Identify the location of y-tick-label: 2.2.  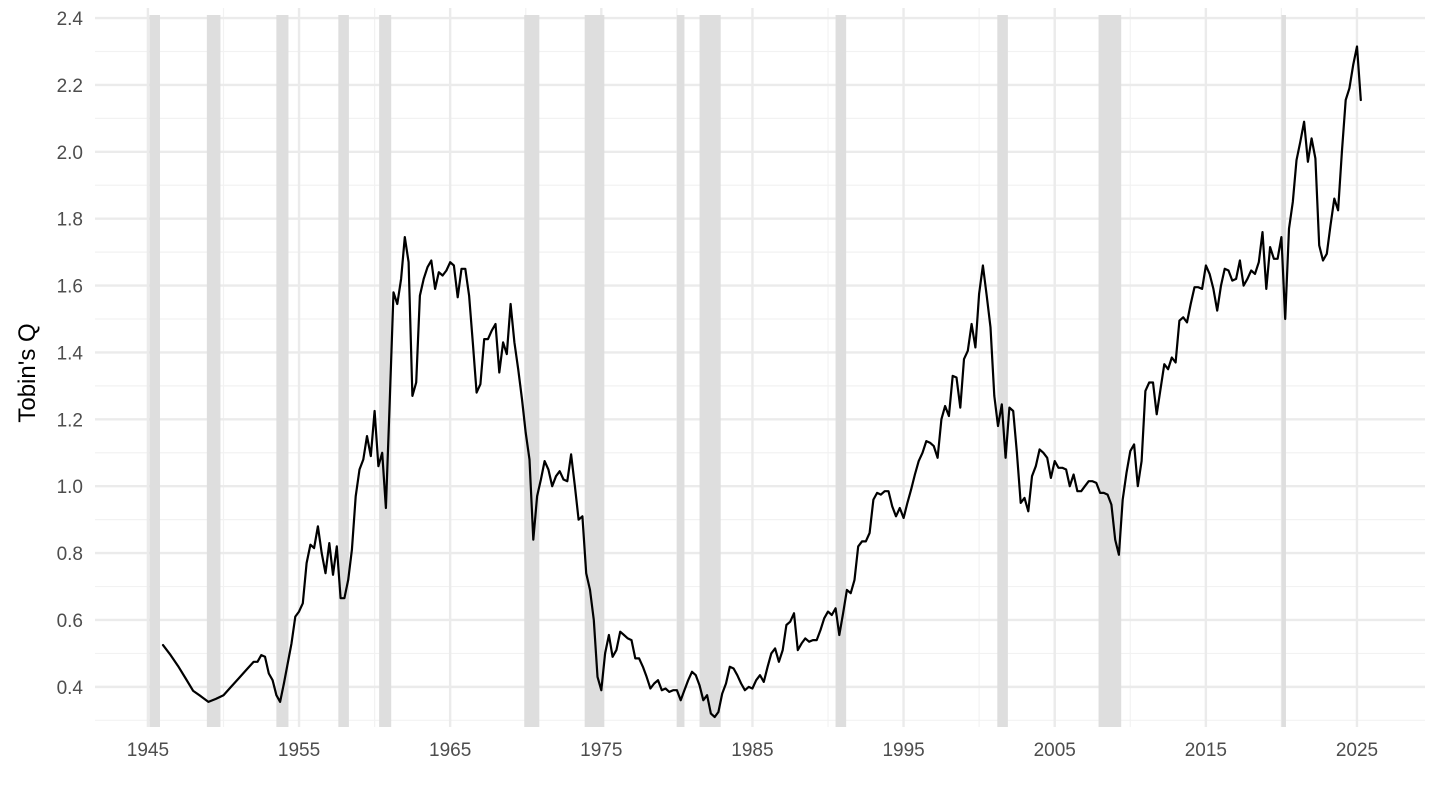
(70, 86).